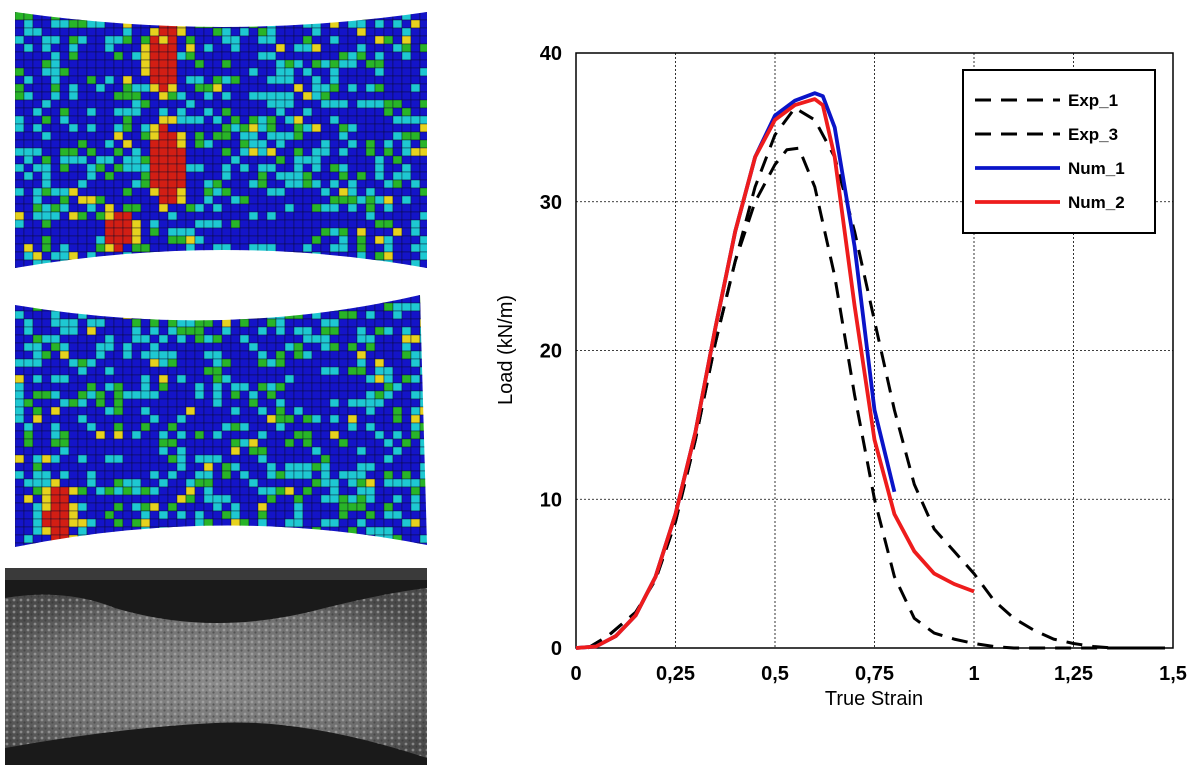  I want to click on legend-label: Num_1, so click(1096, 168).